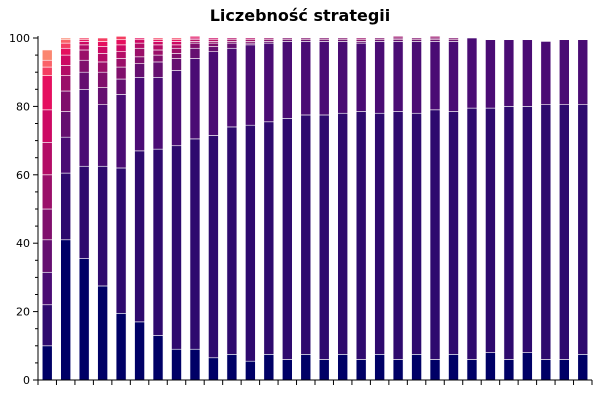 The width and height of the screenshot is (600, 400). Describe the element at coordinates (23, 312) in the screenshot. I see `y-tick-label: 20` at that location.